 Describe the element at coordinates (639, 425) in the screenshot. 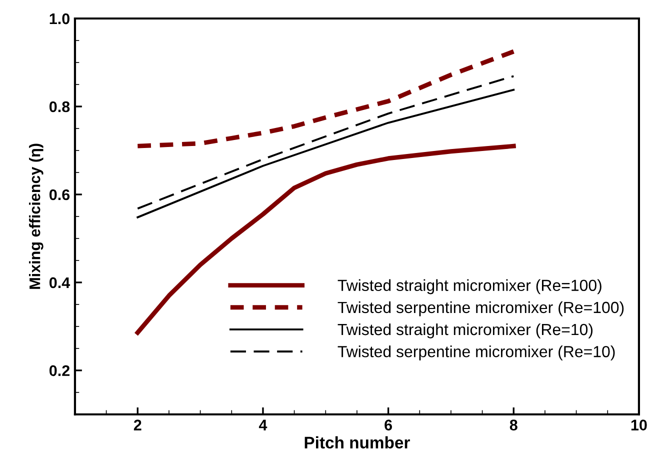

I see `x-tick-label: 10` at that location.